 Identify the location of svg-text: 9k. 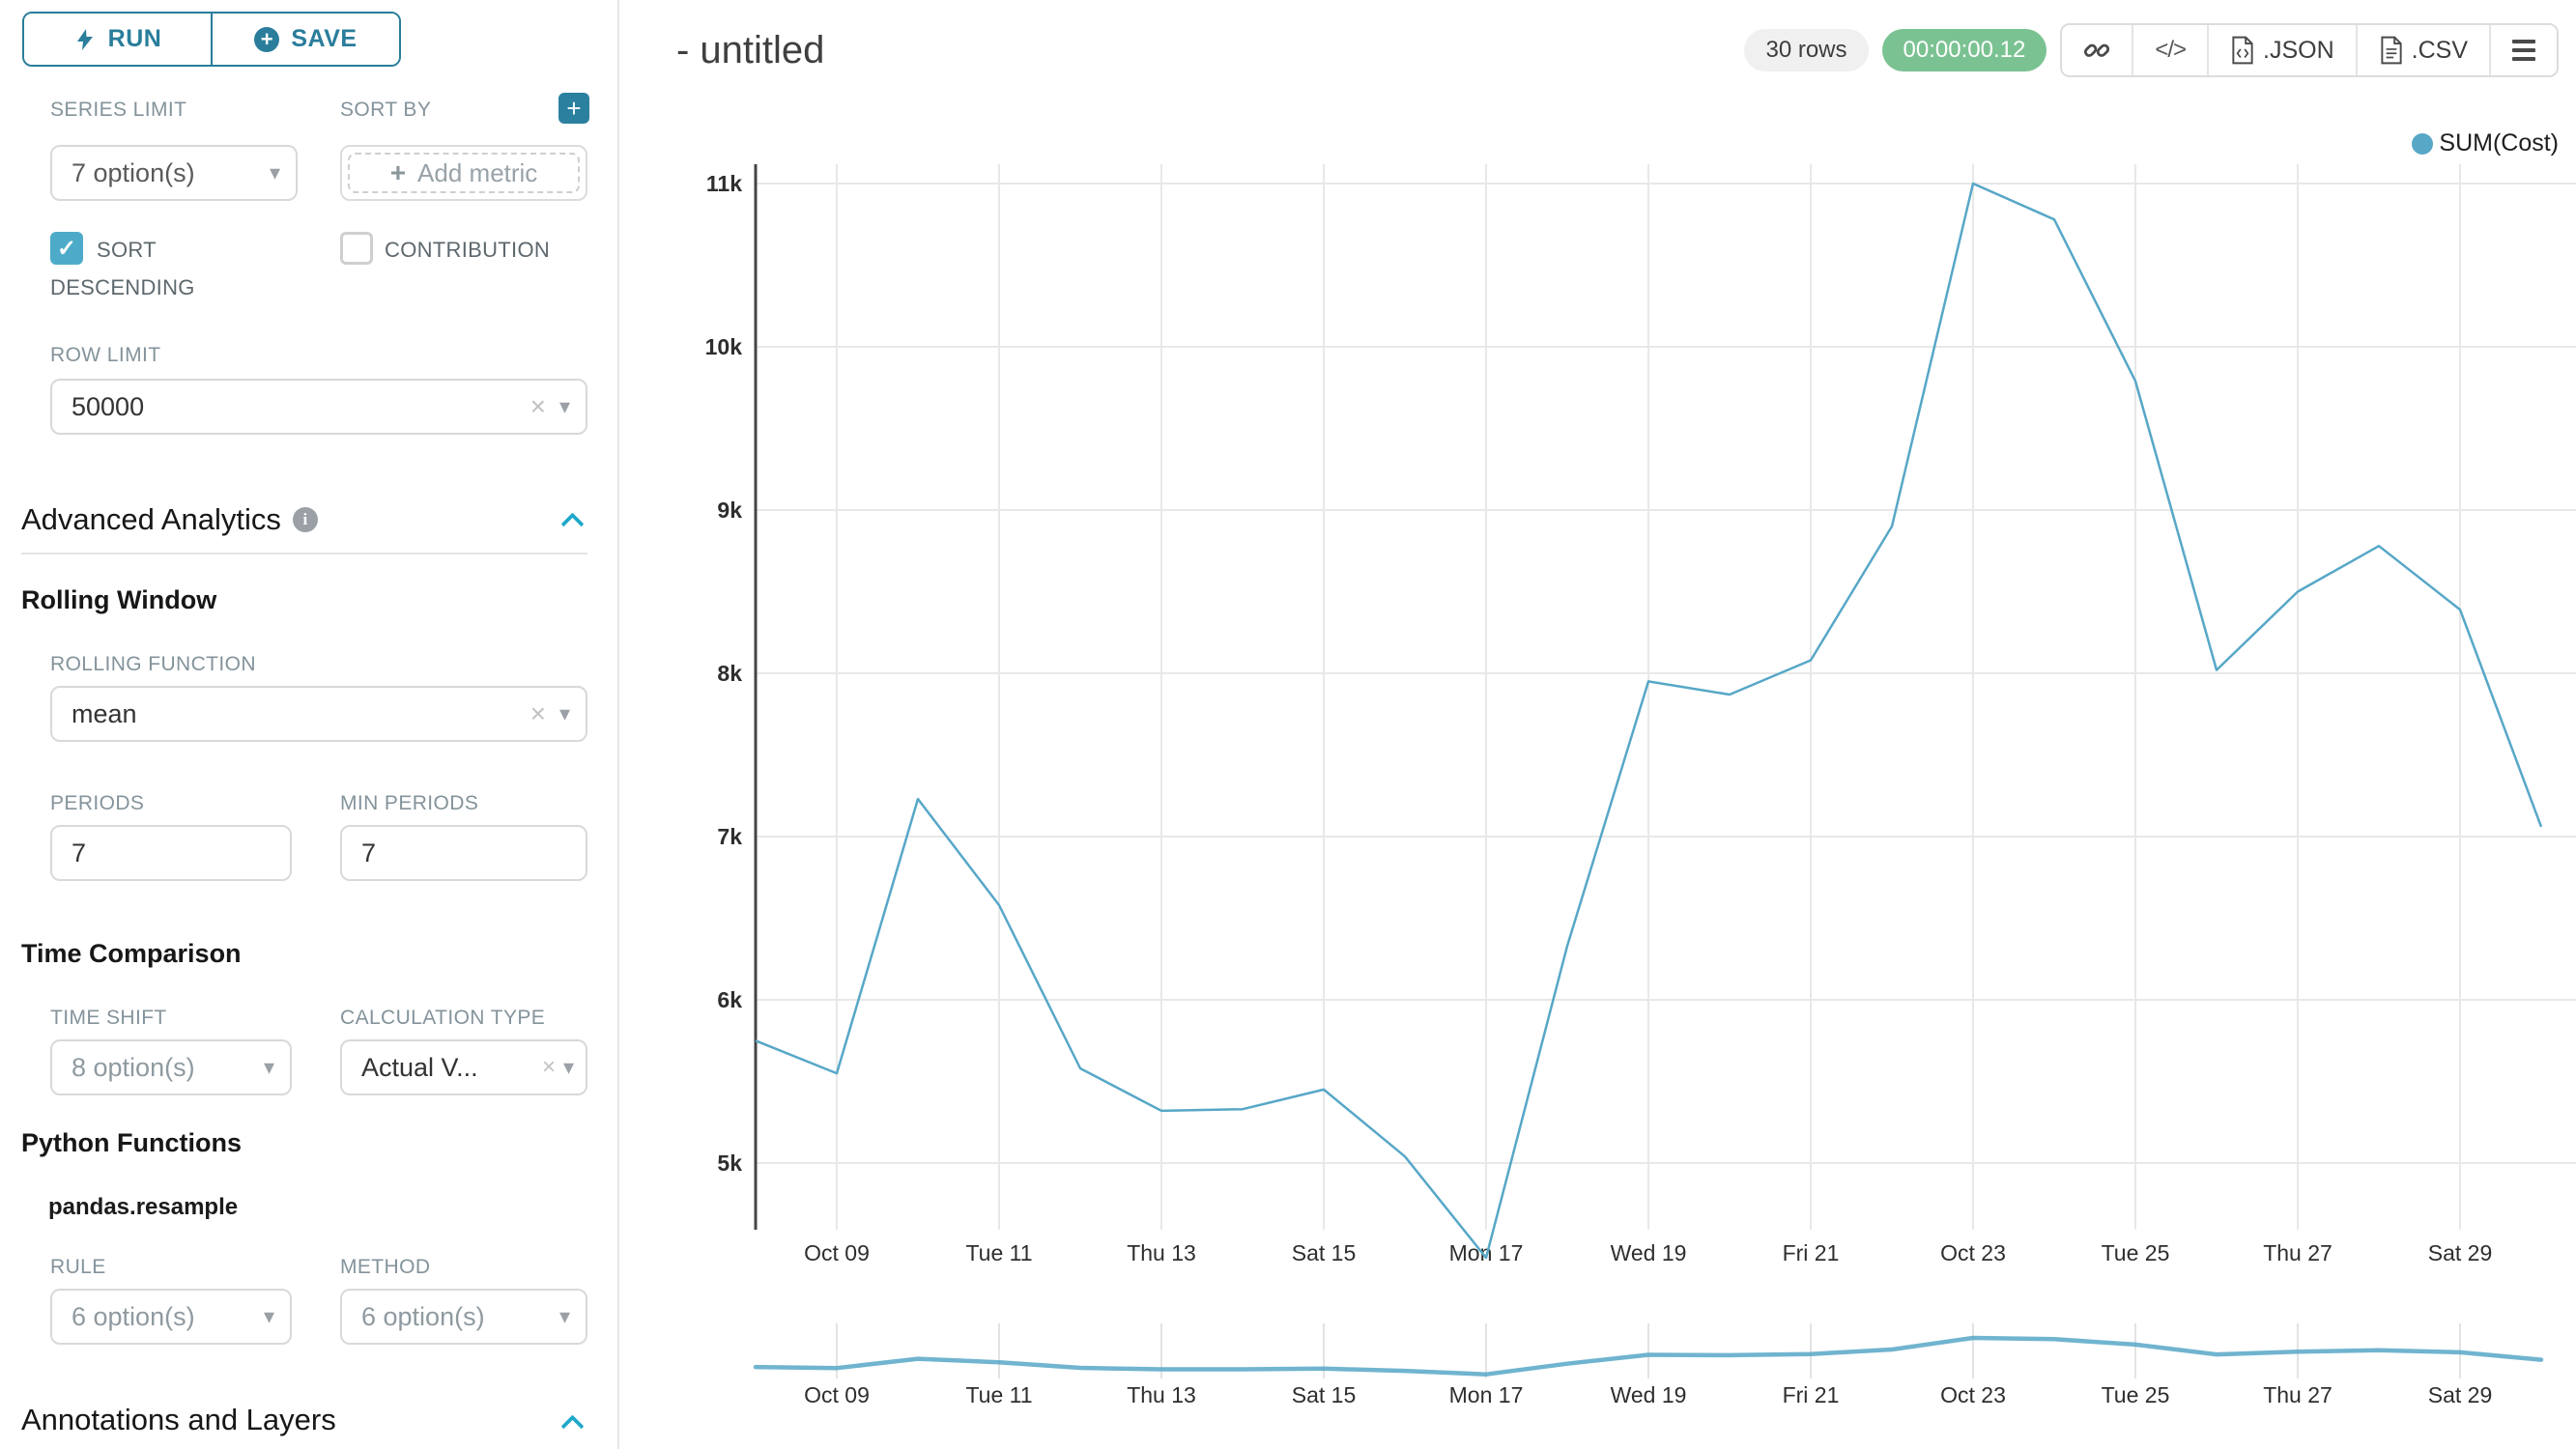
(730, 510).